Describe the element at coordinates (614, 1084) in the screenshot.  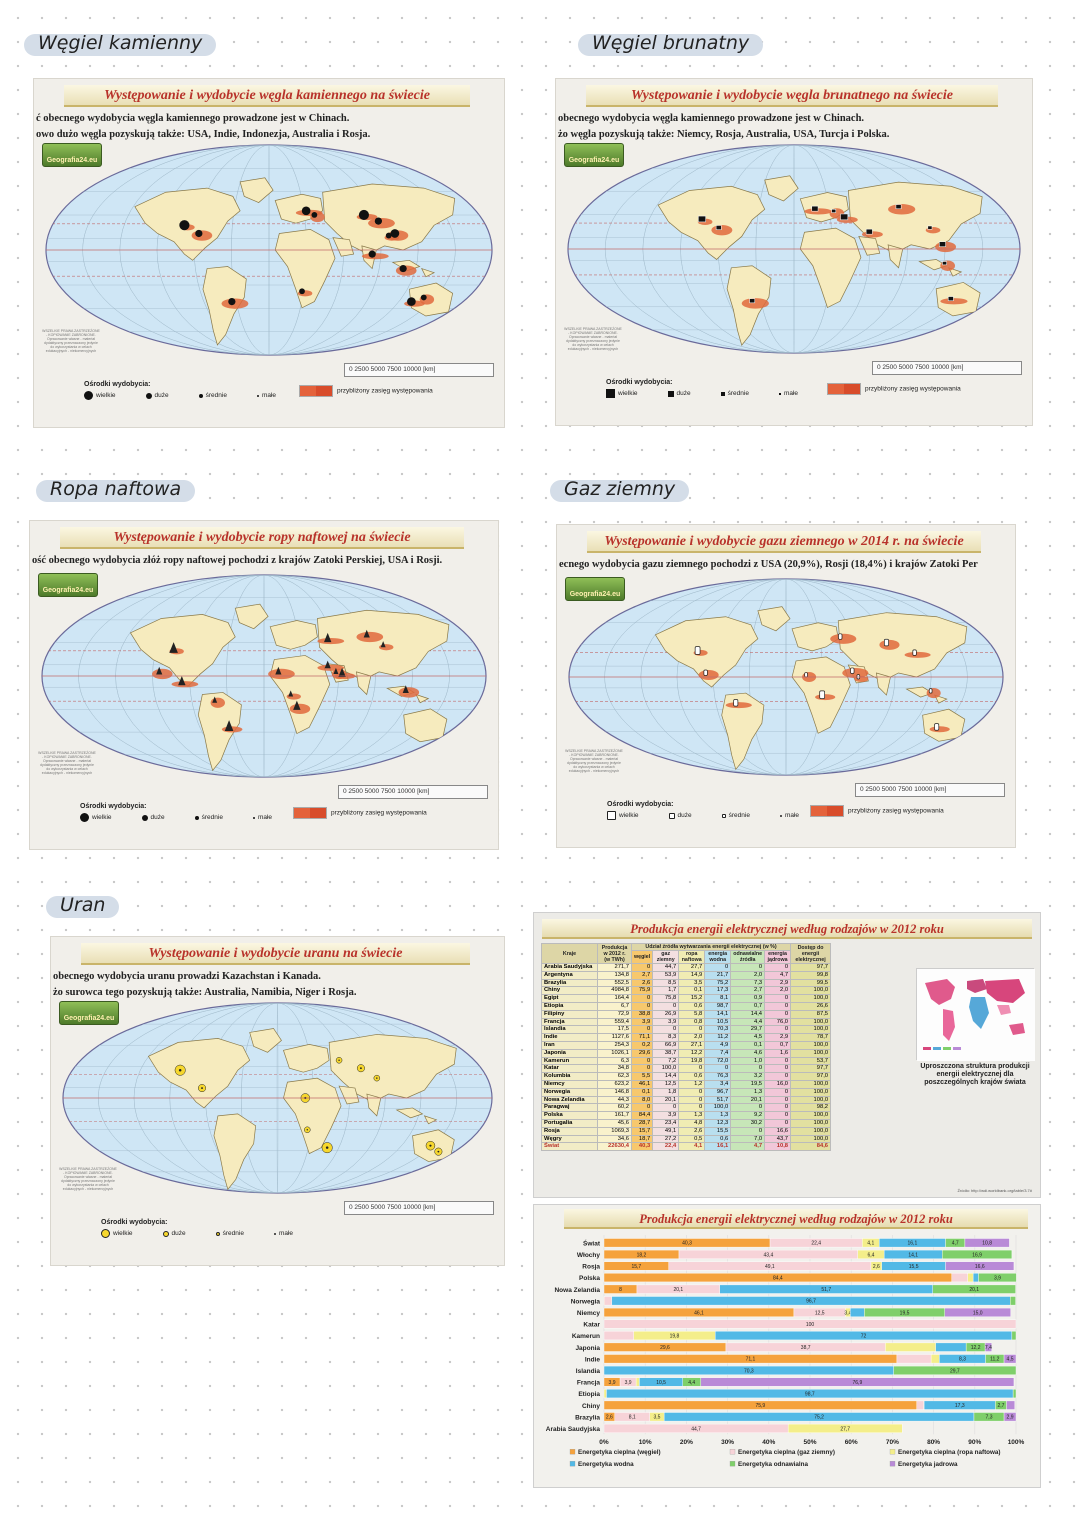
I see `value-cell: 623,2` at that location.